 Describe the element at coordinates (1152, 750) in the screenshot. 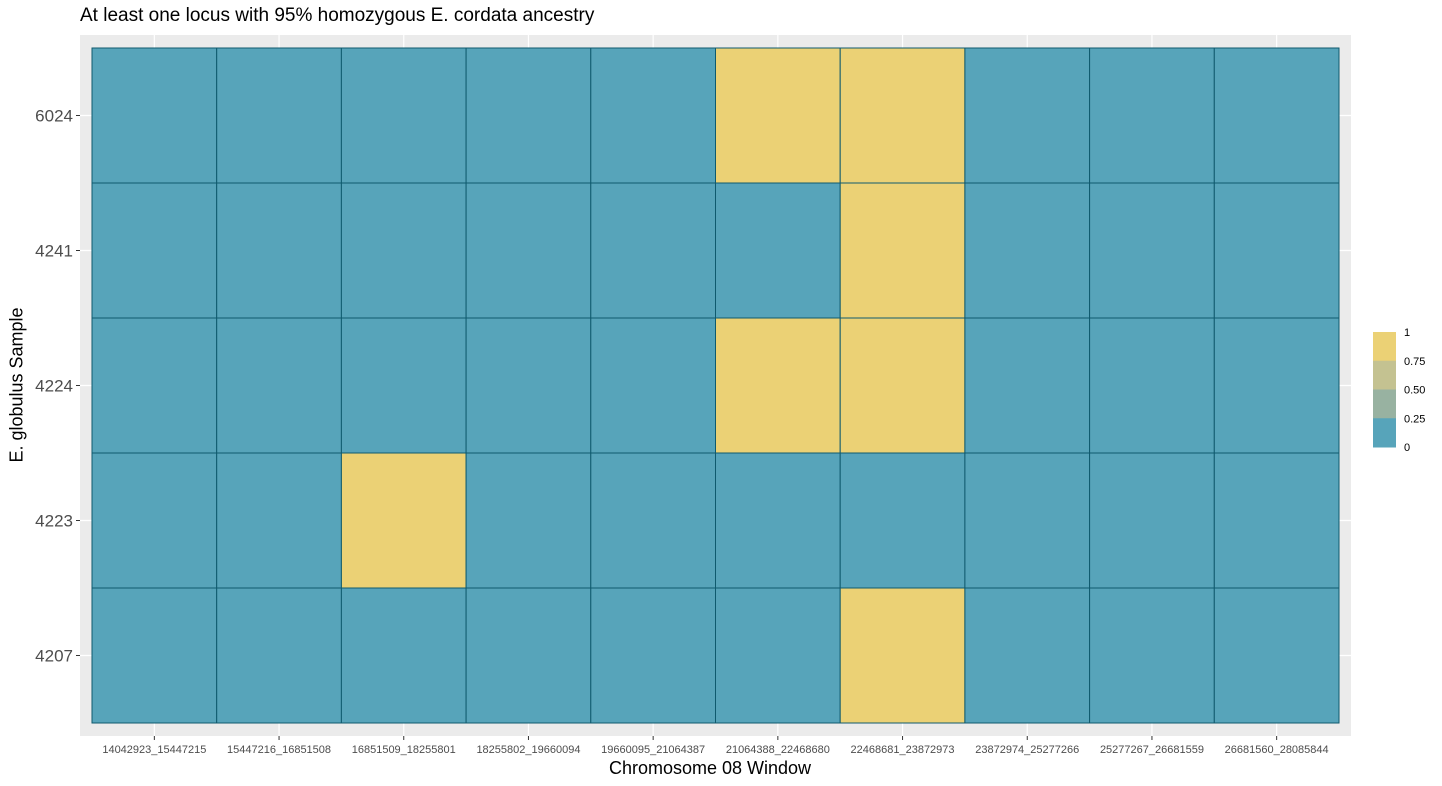

I see `x-tick-label: 25277267_26681559` at that location.